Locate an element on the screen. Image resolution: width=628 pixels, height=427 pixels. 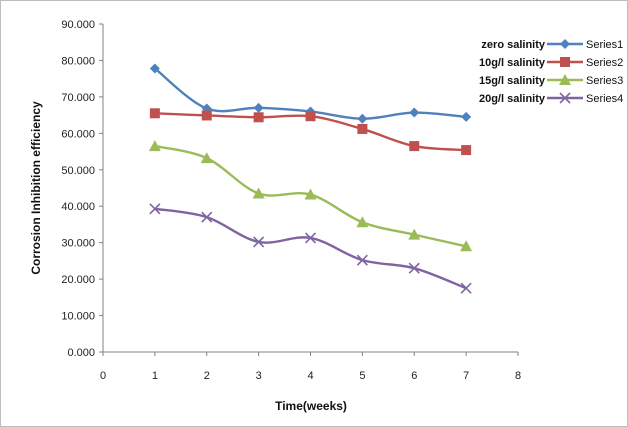
y-tick-label: 30.000 is located at coordinates (78, 244).